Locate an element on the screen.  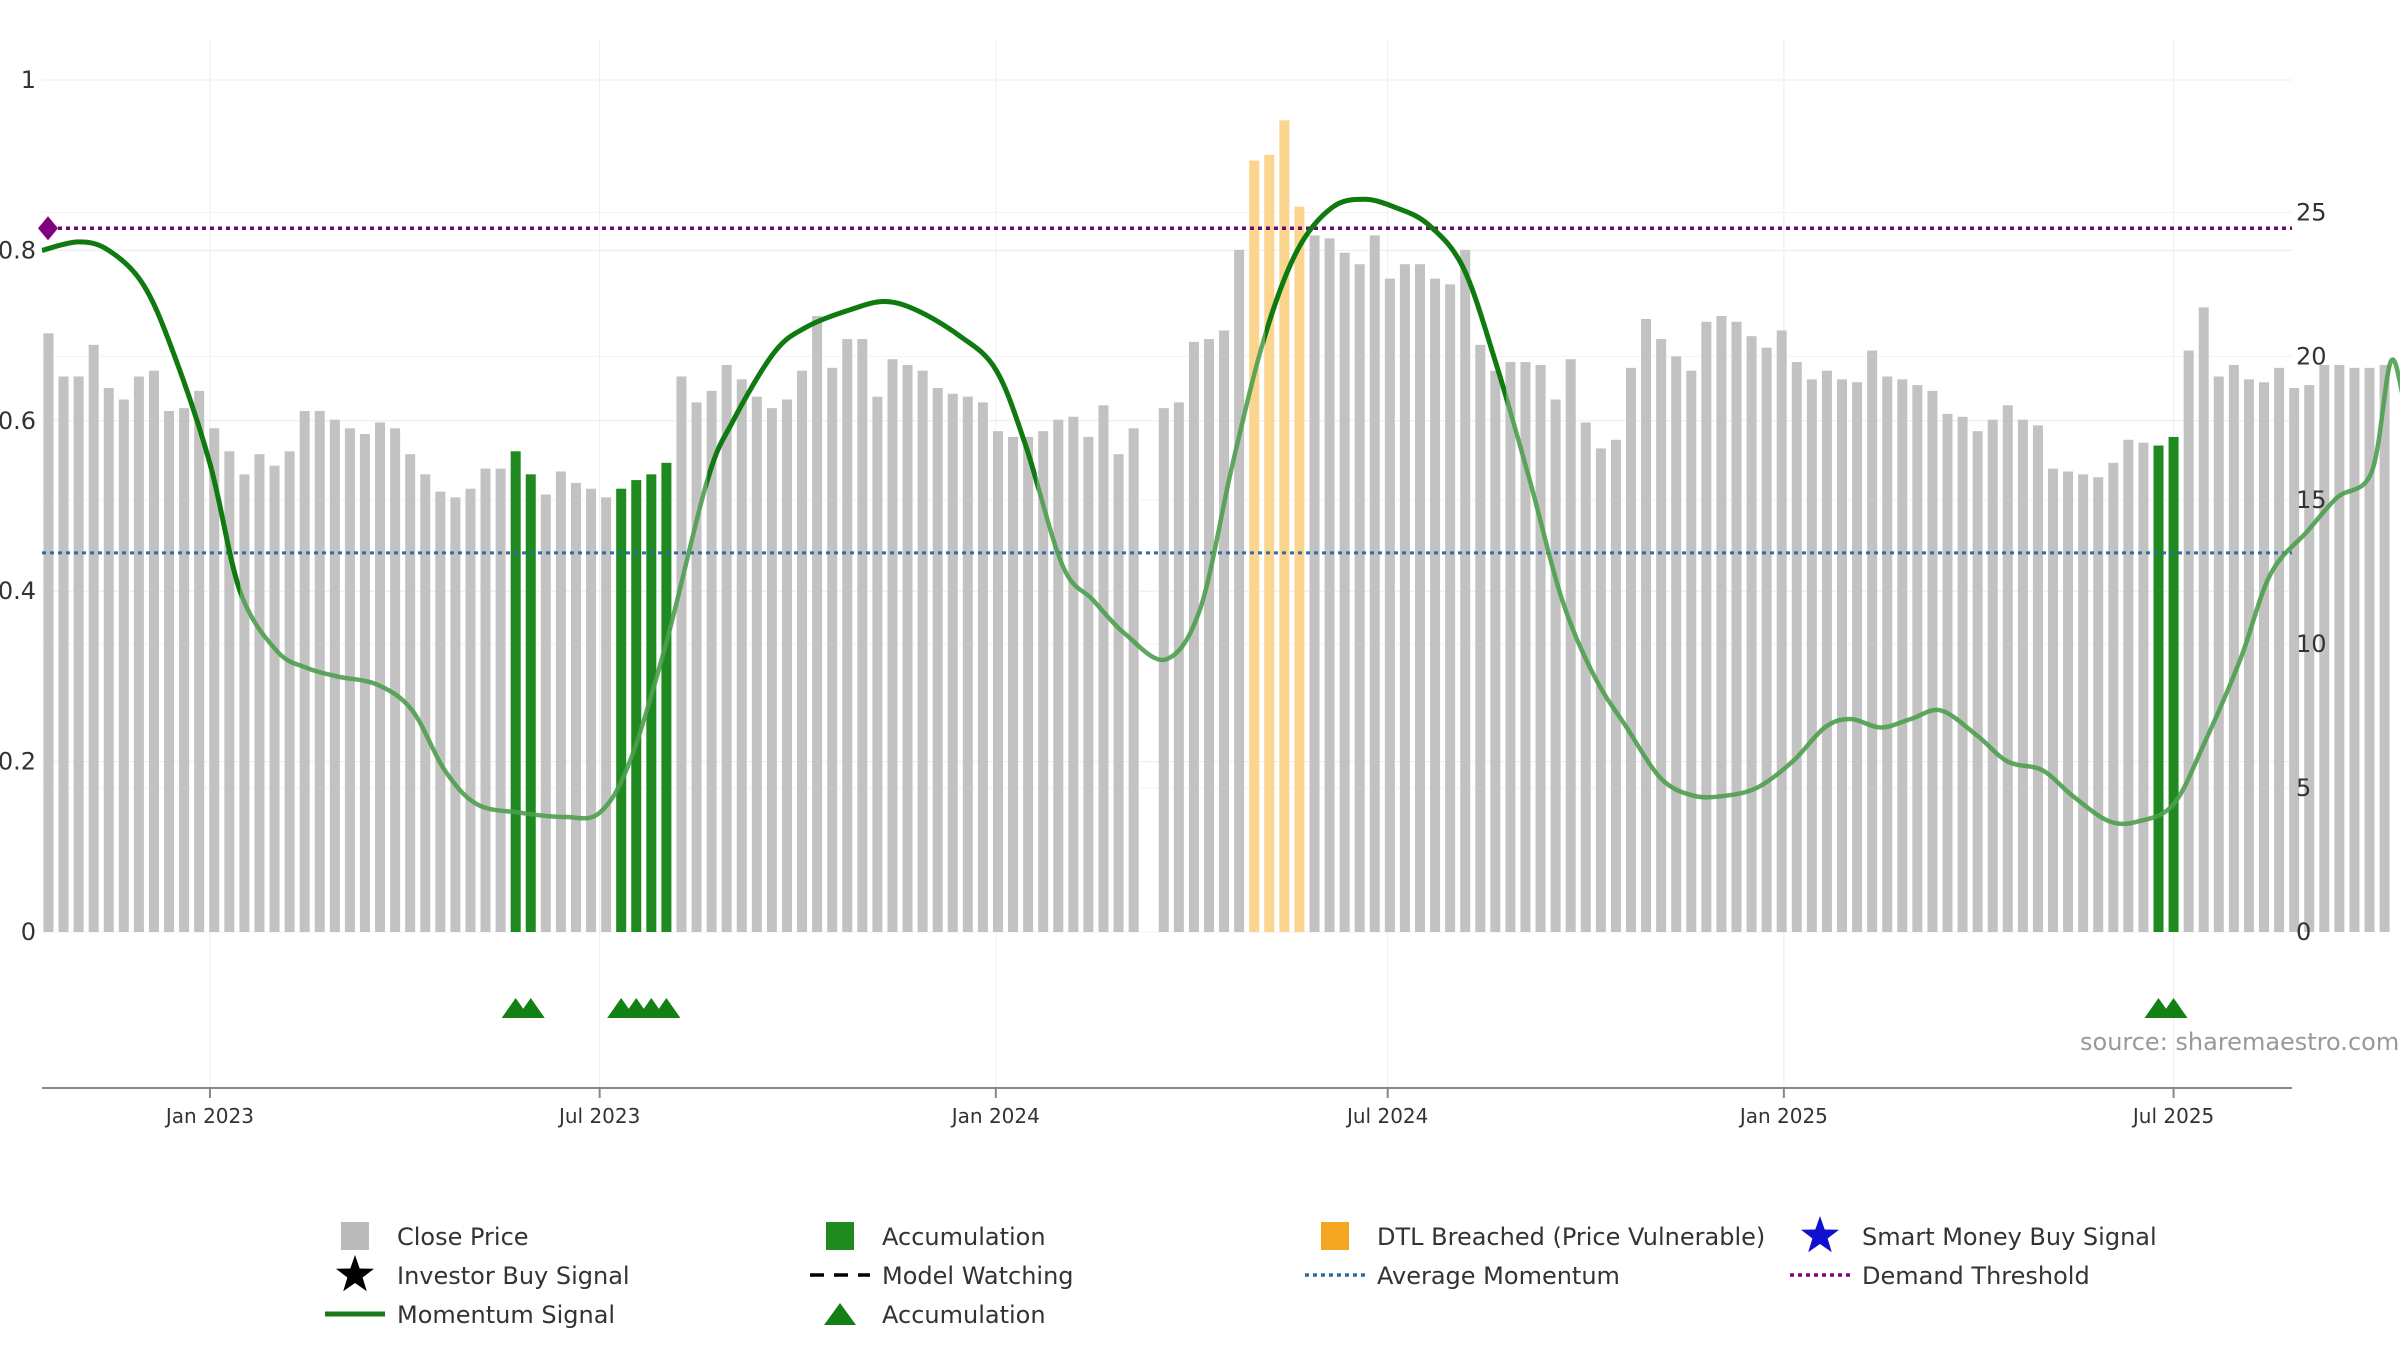
momentum-line-strong is located at coordinates (1385, 301).